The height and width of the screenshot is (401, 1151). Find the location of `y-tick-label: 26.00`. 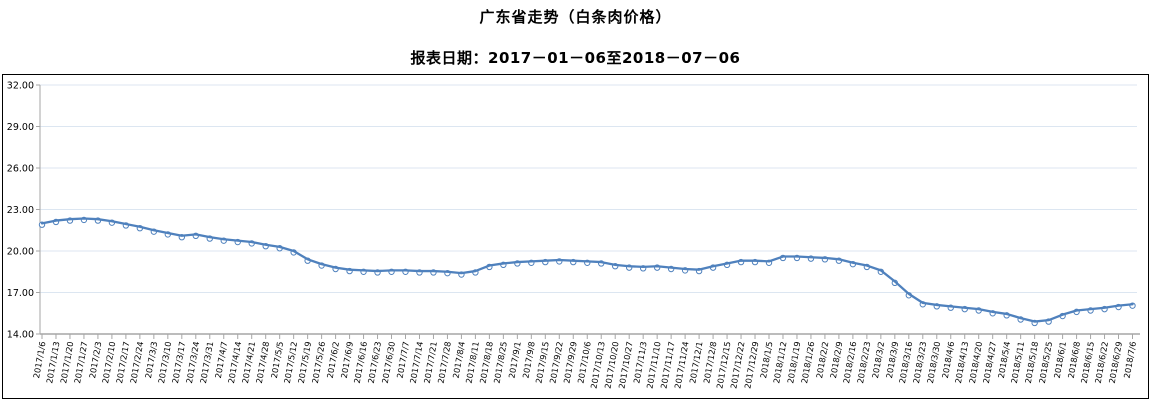

y-tick-label: 26.00 is located at coordinates (20, 169).